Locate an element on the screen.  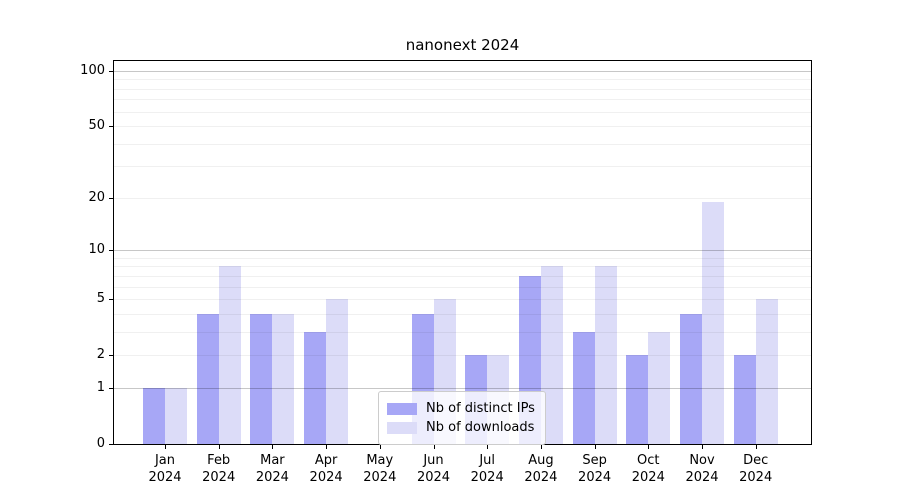
x-tick-label: May 2024 is located at coordinates (380, 469).